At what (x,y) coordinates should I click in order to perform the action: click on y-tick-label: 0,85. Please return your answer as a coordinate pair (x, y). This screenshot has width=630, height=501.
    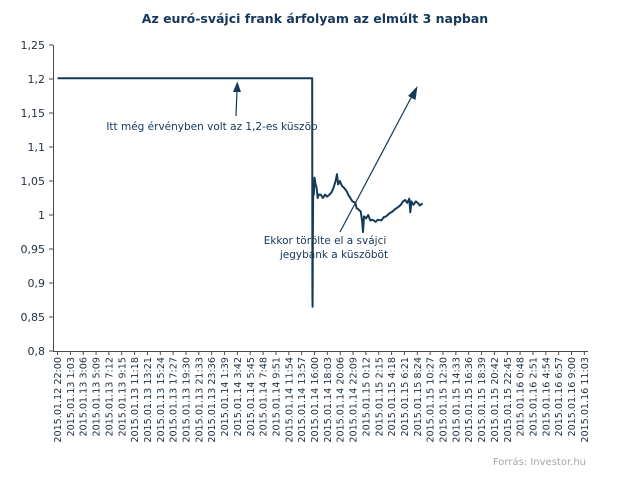
    Looking at the image, I should click on (33, 317).